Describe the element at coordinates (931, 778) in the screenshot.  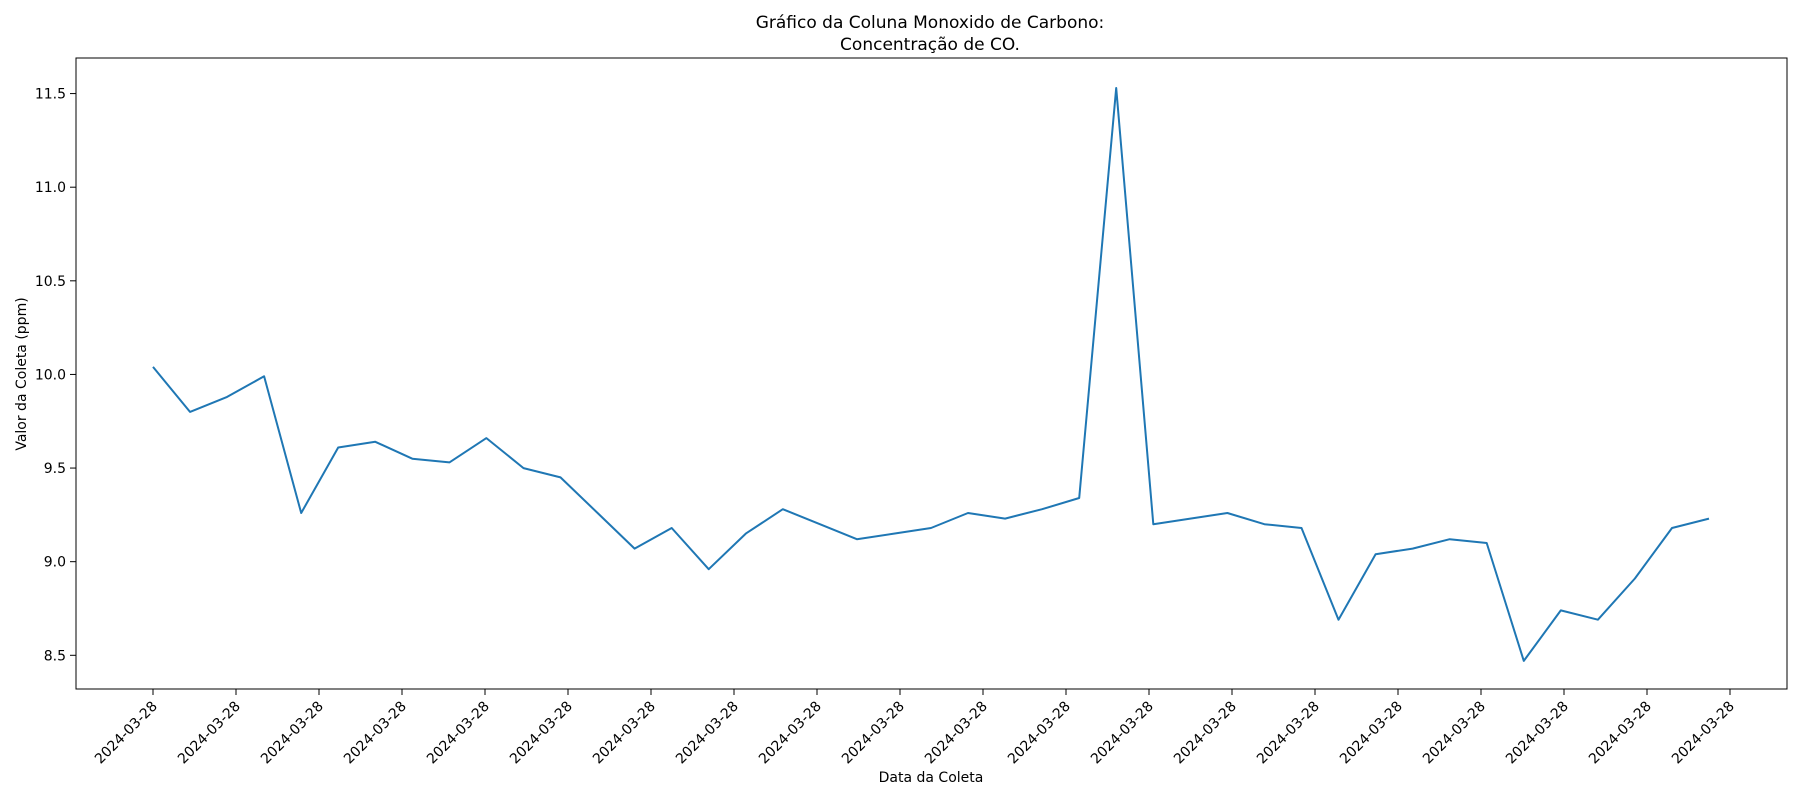
I see `x-axis-label: Data da Coleta` at that location.